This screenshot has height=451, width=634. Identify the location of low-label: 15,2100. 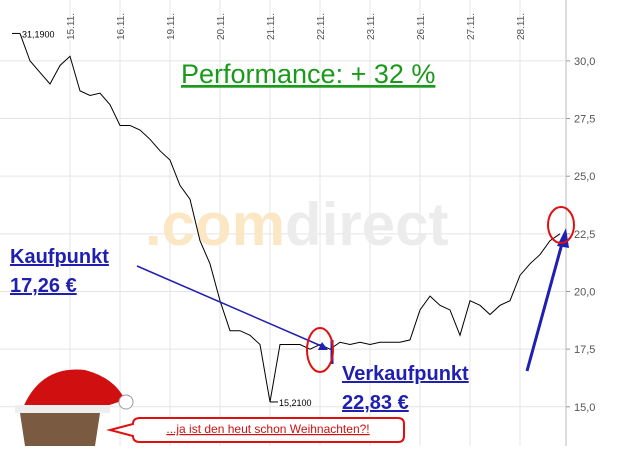
(295, 403).